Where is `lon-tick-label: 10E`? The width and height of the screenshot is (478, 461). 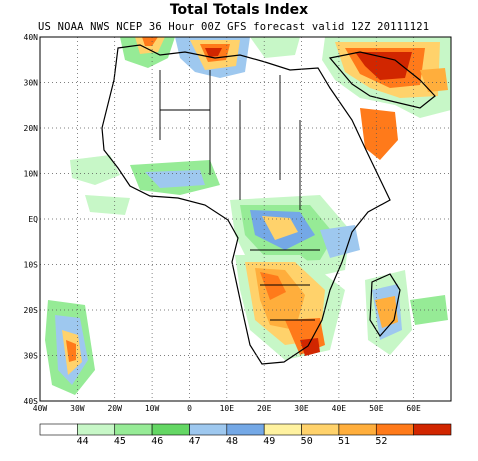
lon-tick-label: 10E is located at coordinates (227, 408).